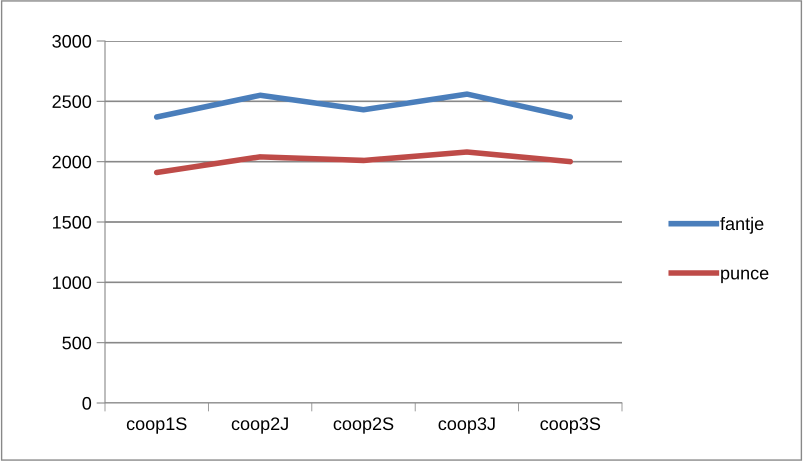 This screenshot has width=803, height=461. Describe the element at coordinates (742, 225) in the screenshot. I see `legend-label: fantje` at that location.